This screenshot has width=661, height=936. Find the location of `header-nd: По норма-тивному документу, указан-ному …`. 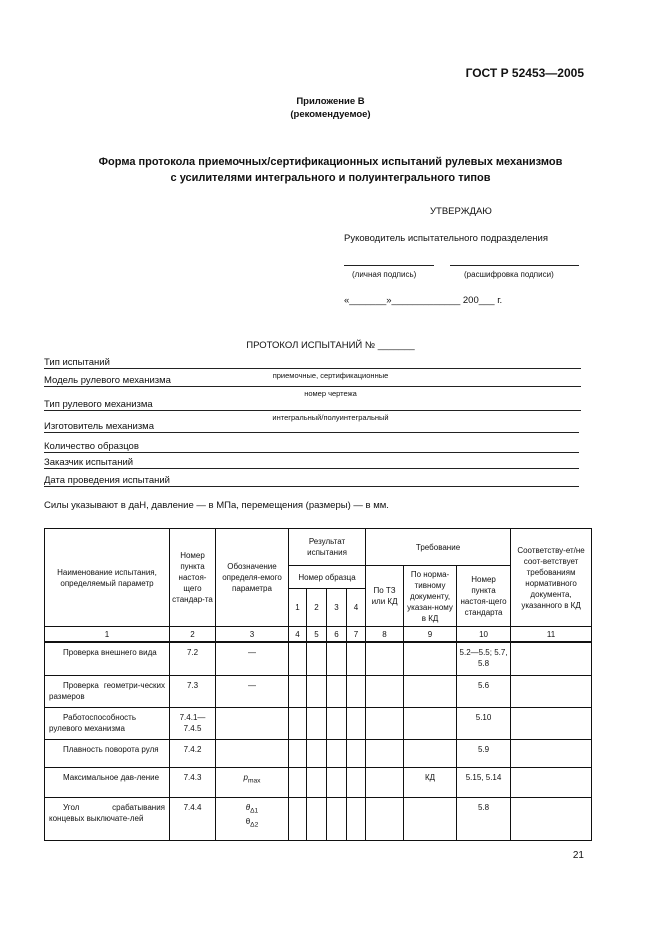

header-nd: По норма-тивному документу, указан-ному … is located at coordinates (430, 596).